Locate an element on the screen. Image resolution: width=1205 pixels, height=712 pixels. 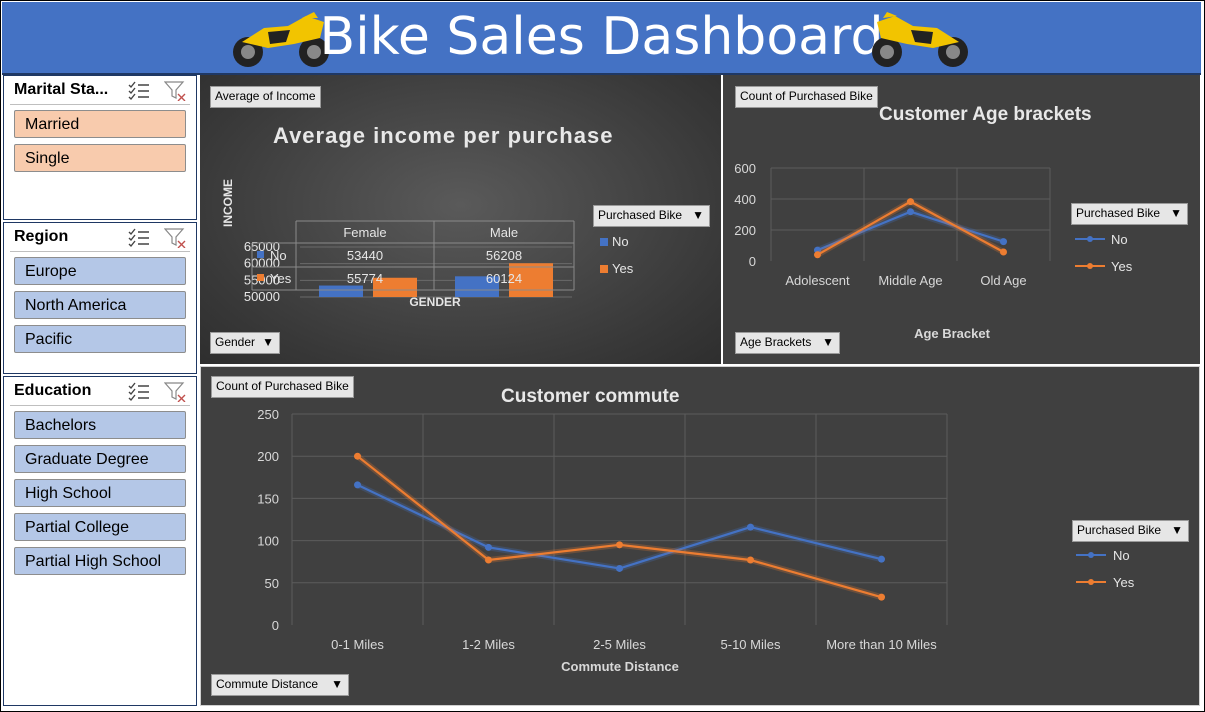
dashboard-title: Bike Sales Dashboard is located at coordinates (601, 37).